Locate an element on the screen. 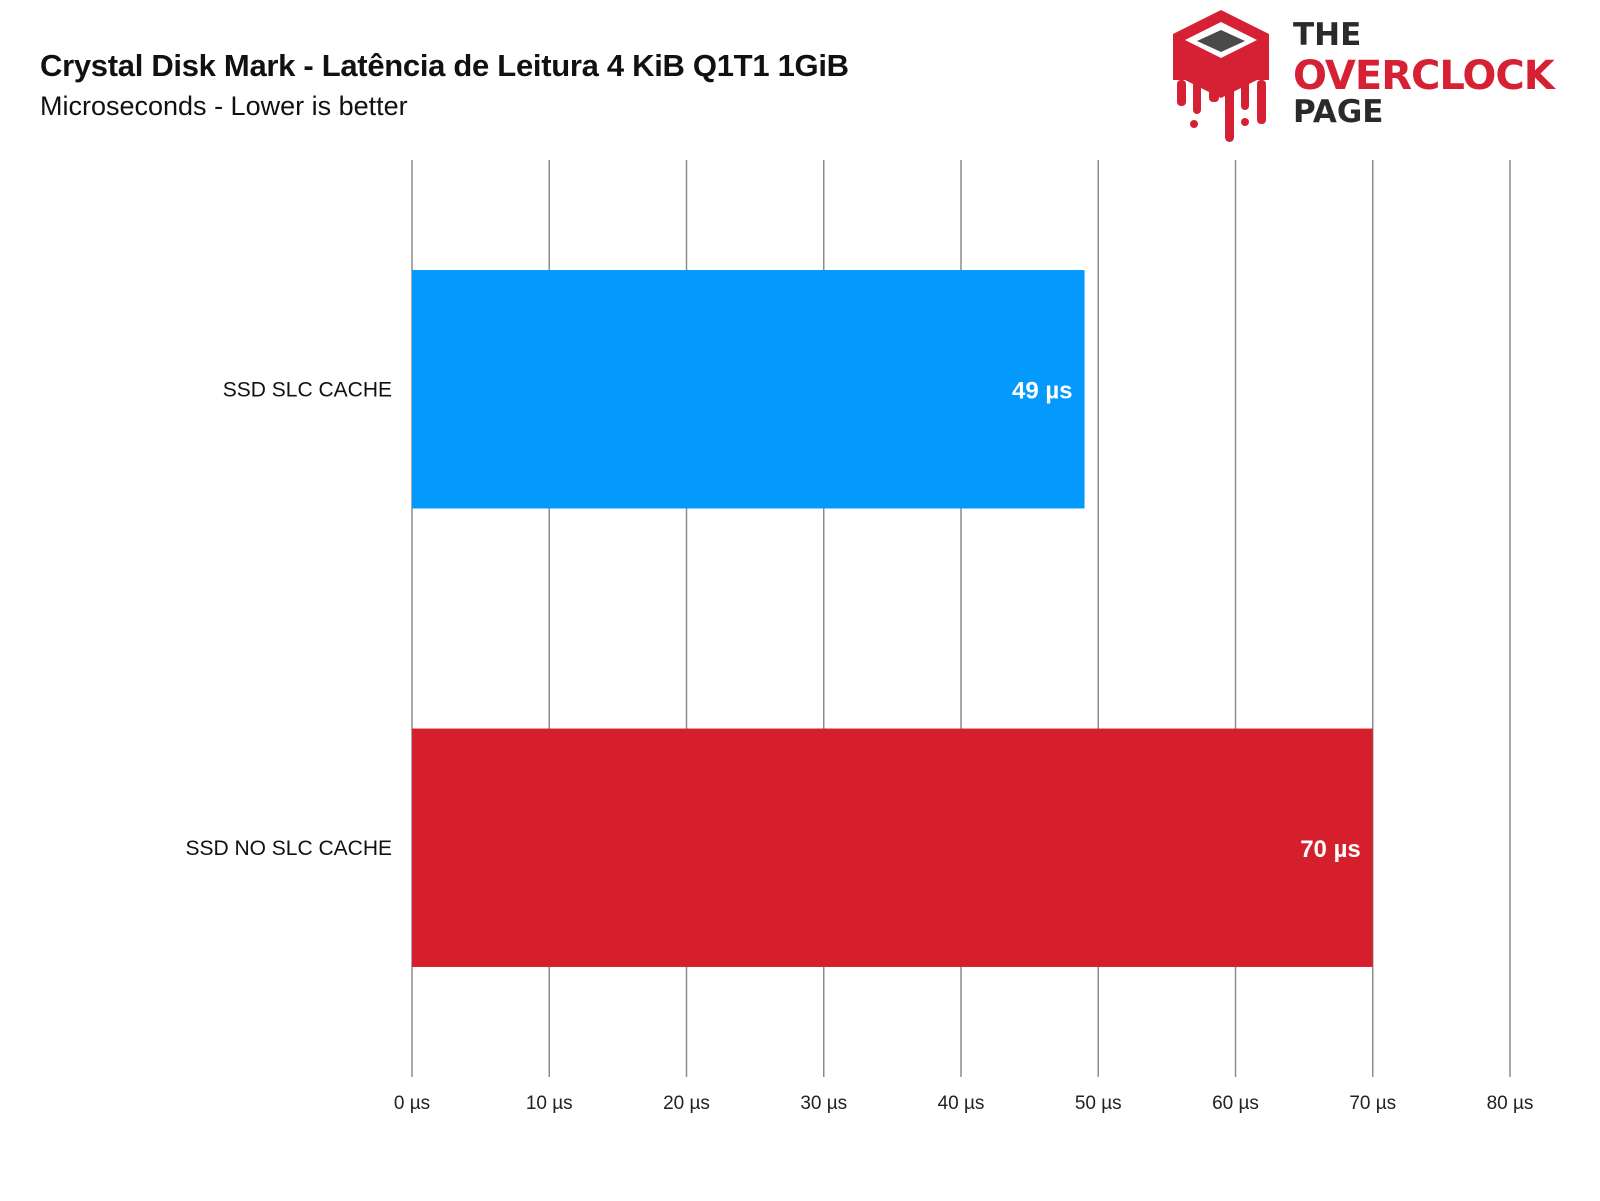 The width and height of the screenshot is (1600, 1201). data-label: 49 µs is located at coordinates (1042, 390).